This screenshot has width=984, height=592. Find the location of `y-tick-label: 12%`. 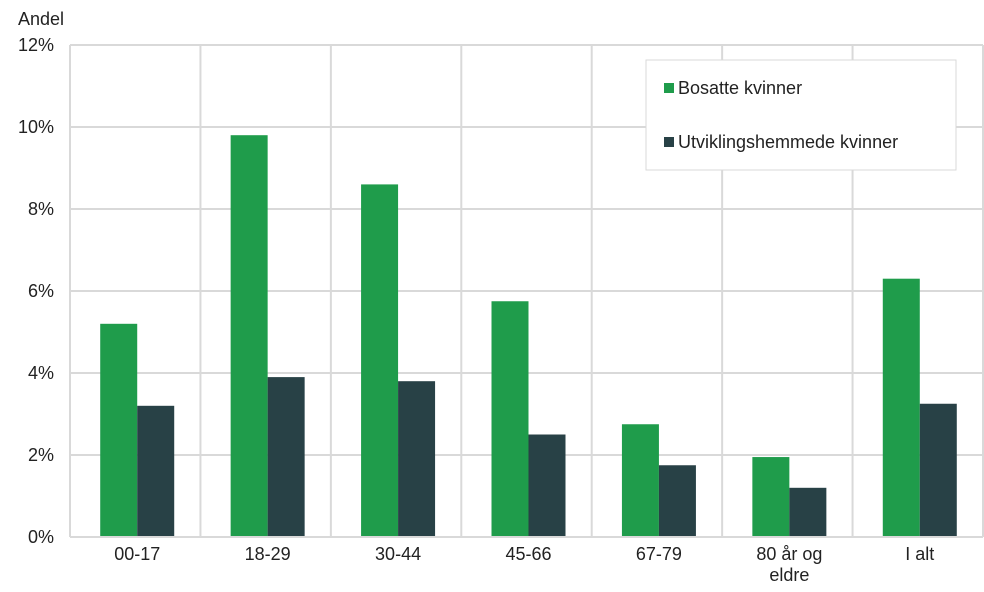

y-tick-label: 12% is located at coordinates (36, 45).